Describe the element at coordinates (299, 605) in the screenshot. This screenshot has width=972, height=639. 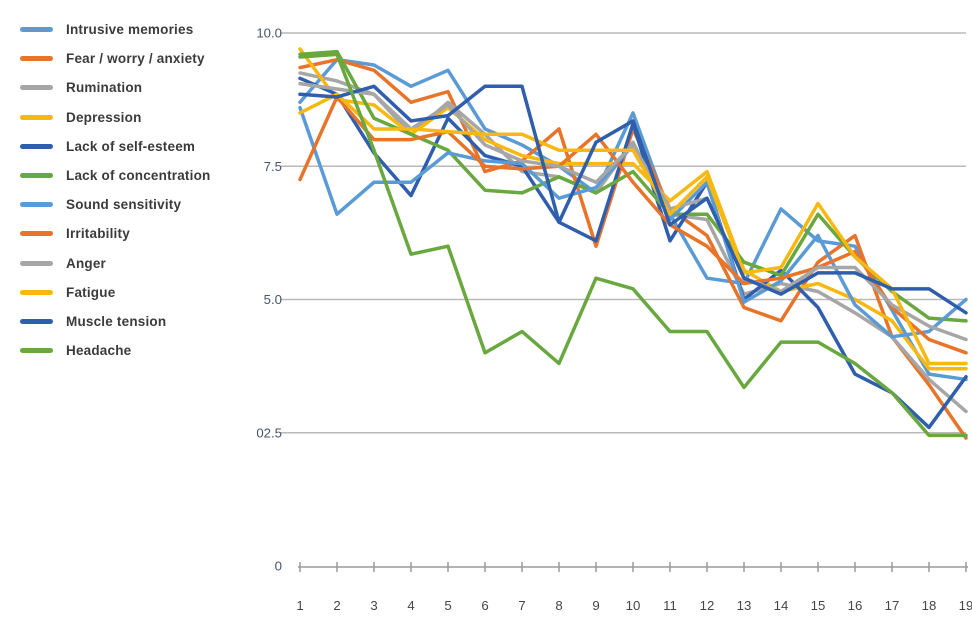
I see `x-axis-label: 1` at that location.